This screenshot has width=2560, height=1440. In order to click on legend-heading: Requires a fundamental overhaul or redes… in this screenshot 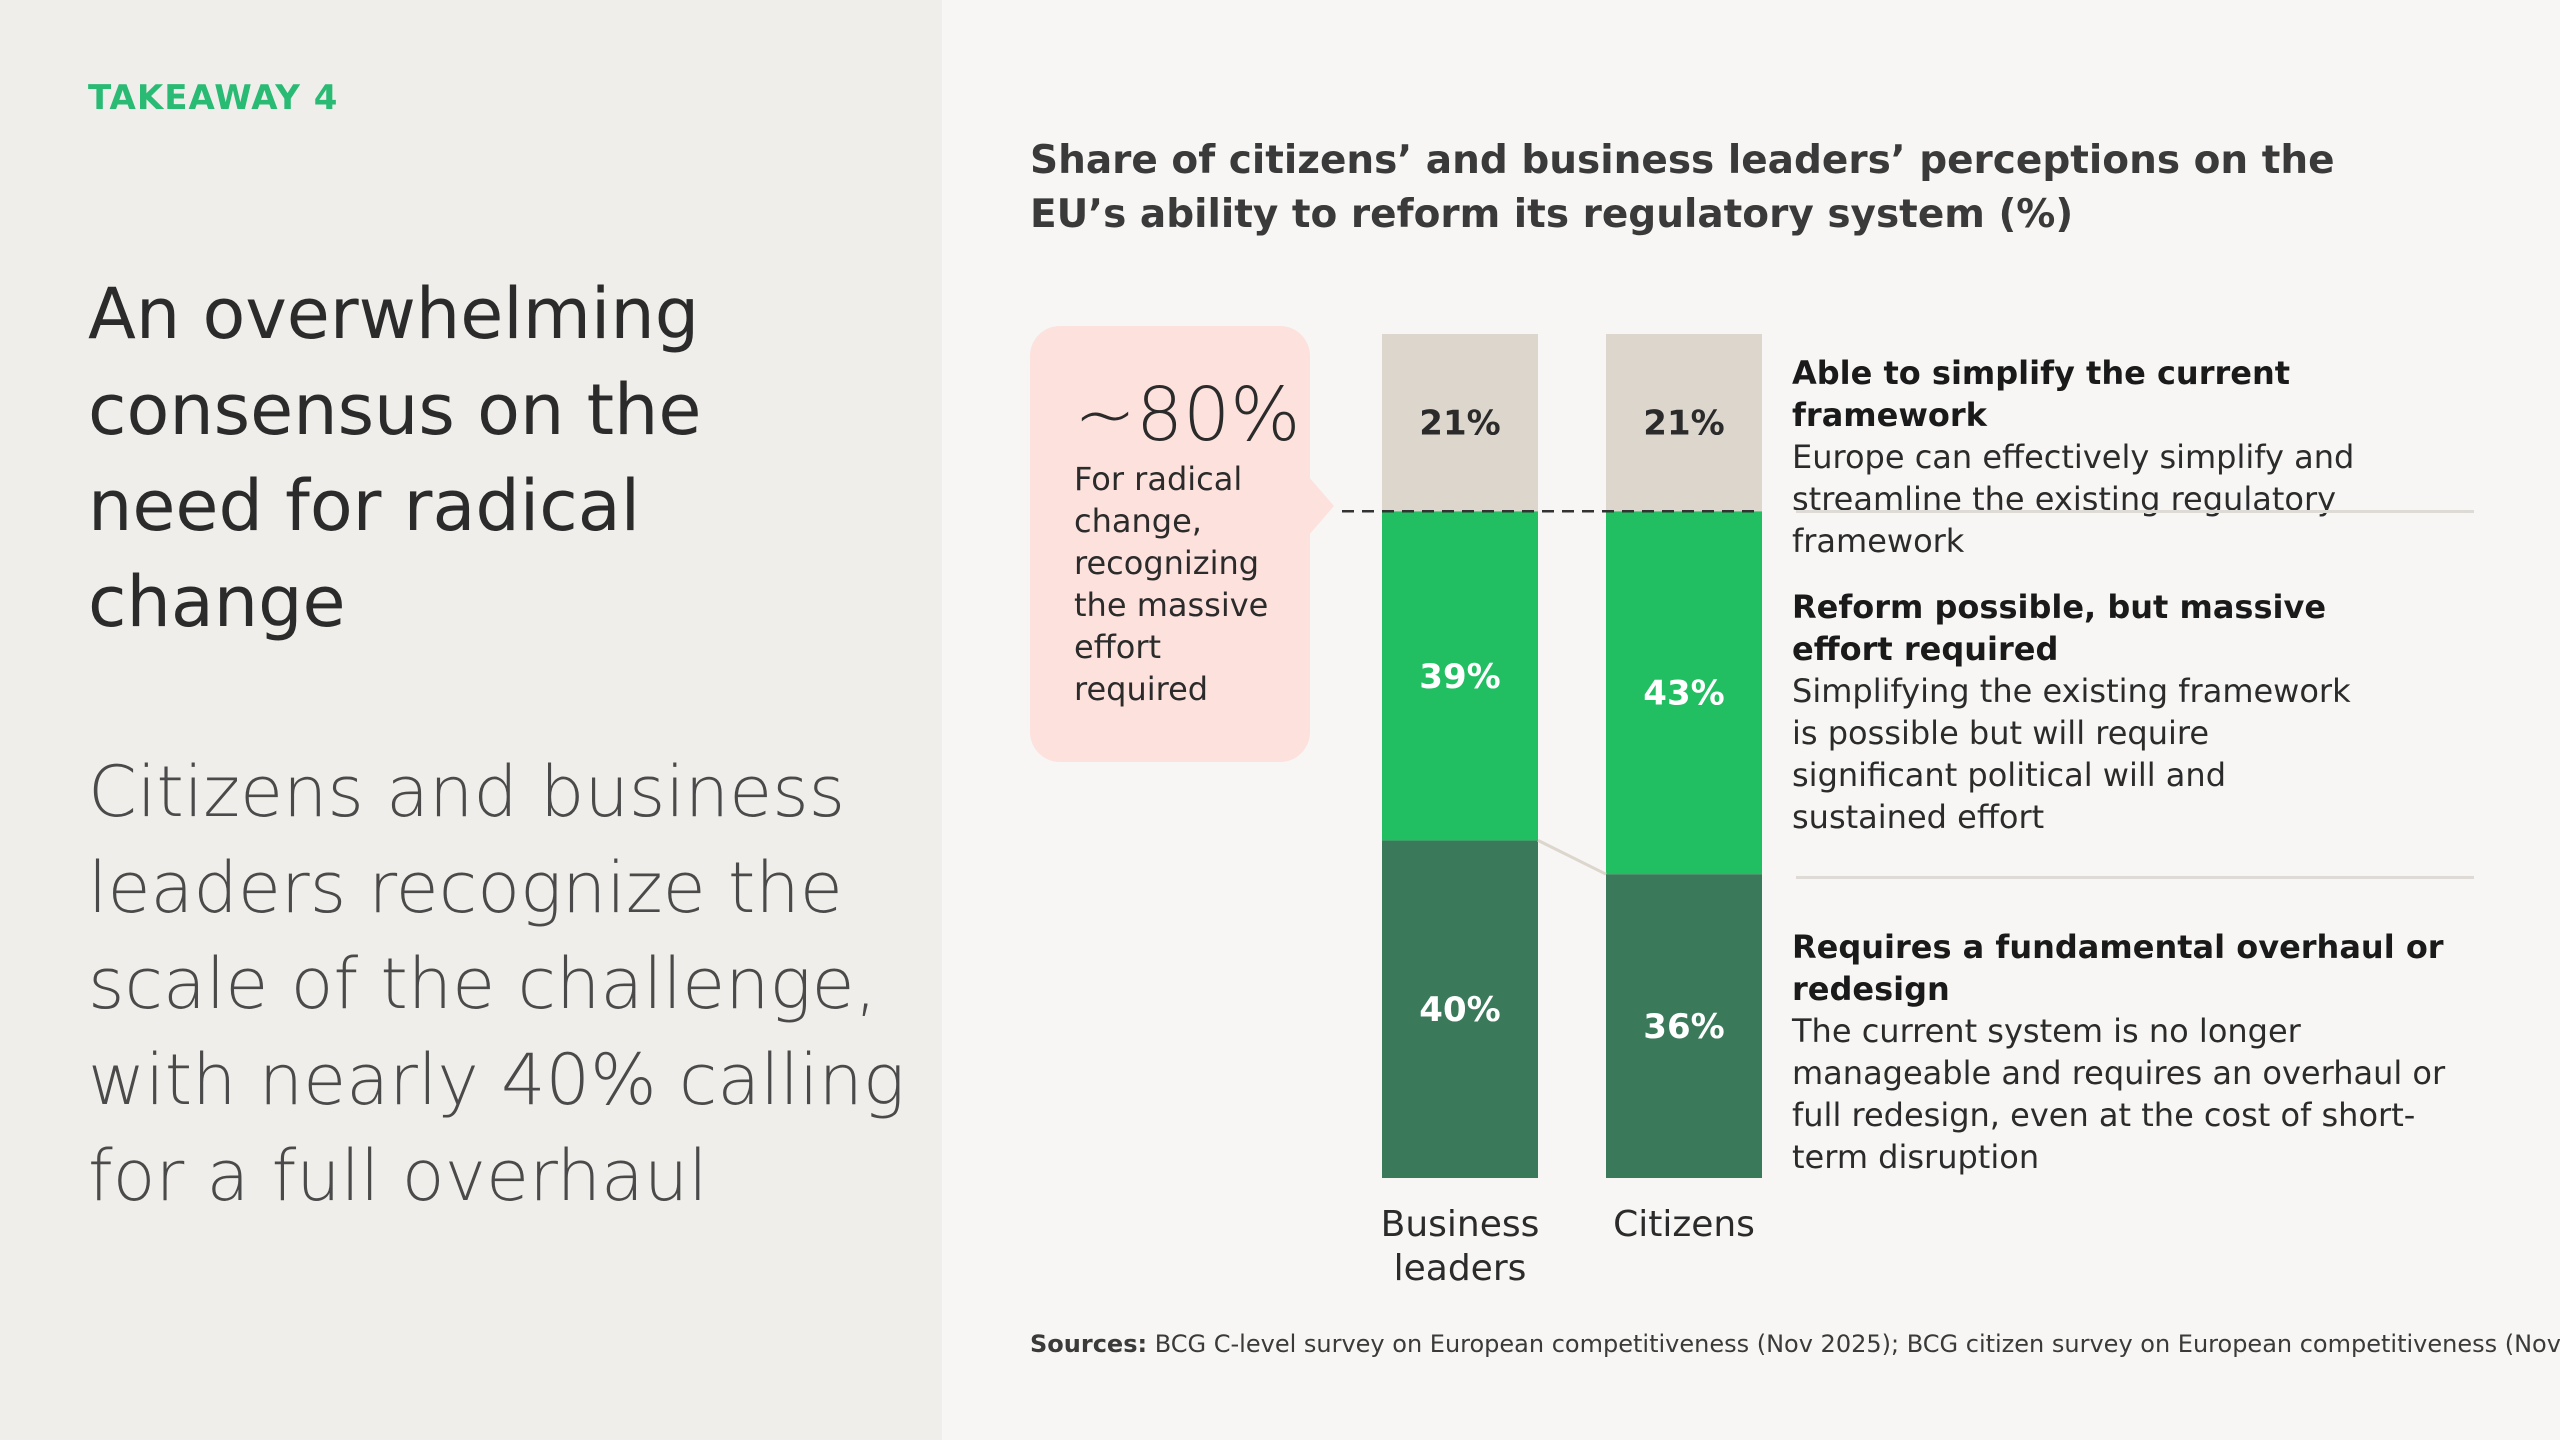, I will do `click(2118, 968)`.